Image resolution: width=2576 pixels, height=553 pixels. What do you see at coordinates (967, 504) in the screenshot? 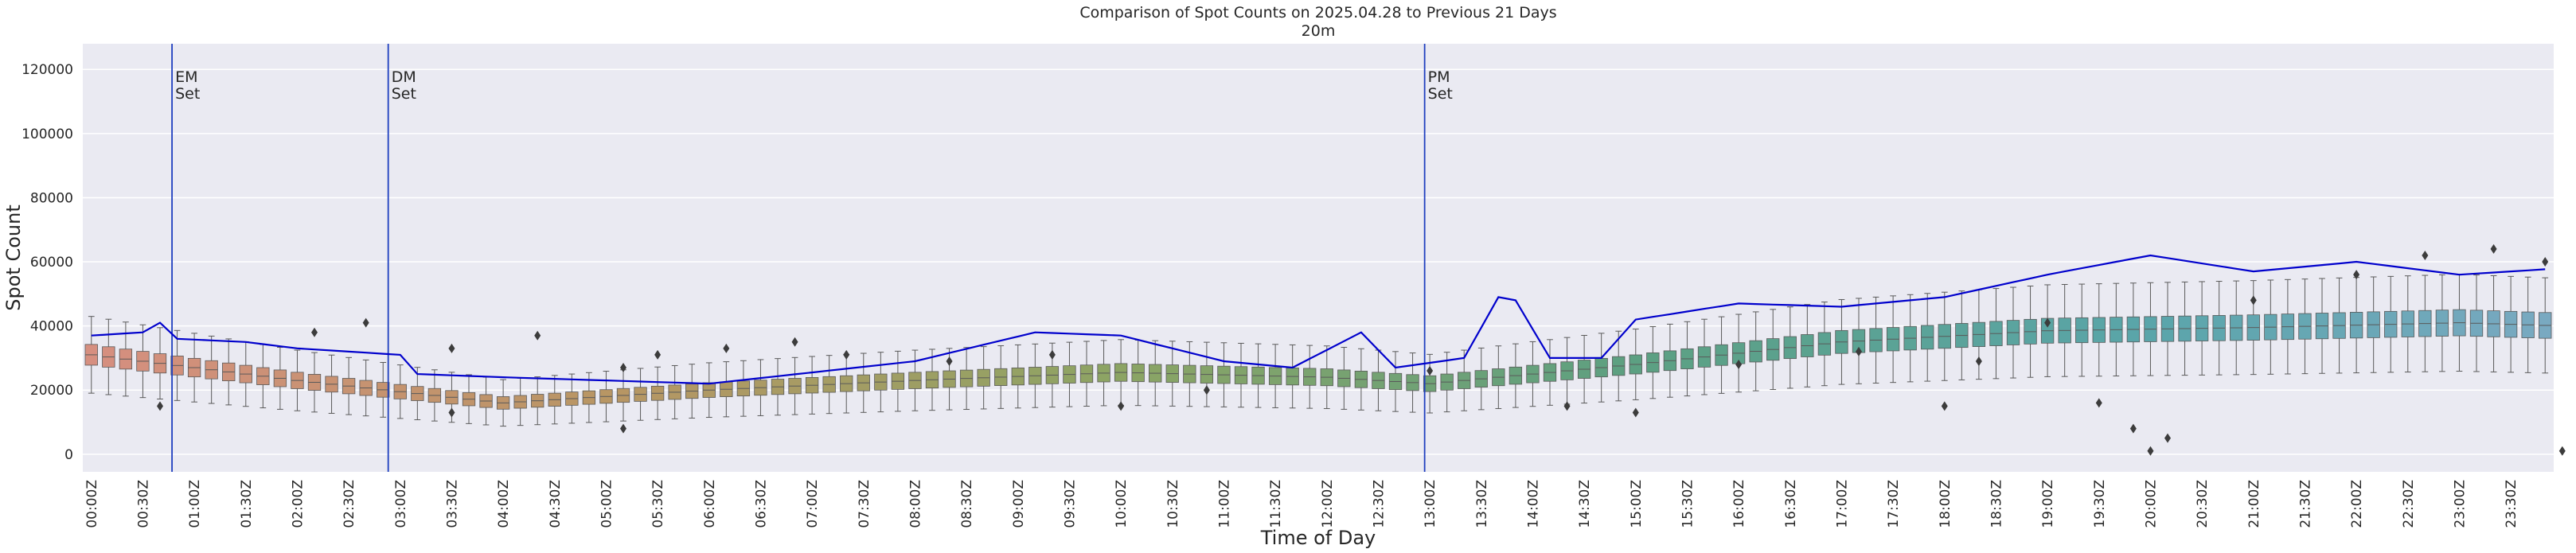
I see `x-tick-label: 08:30Z` at bounding box center [967, 504].